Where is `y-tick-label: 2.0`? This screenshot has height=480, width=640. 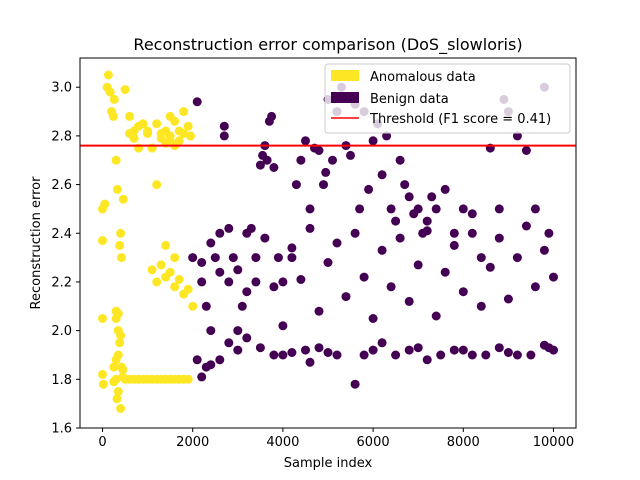
y-tick-label: 2.0 is located at coordinates (61, 331).